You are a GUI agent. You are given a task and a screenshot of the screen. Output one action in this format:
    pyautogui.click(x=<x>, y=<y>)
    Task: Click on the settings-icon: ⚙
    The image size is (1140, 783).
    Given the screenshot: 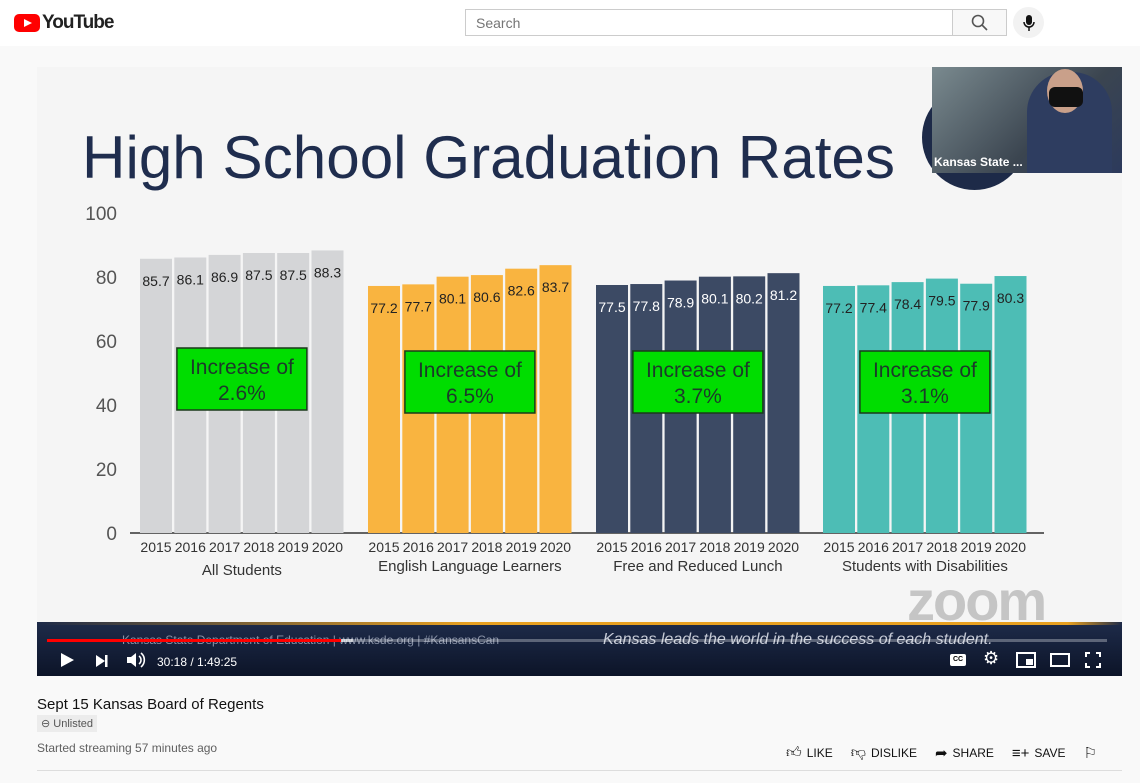 What is the action you would take?
    pyautogui.click(x=991, y=658)
    